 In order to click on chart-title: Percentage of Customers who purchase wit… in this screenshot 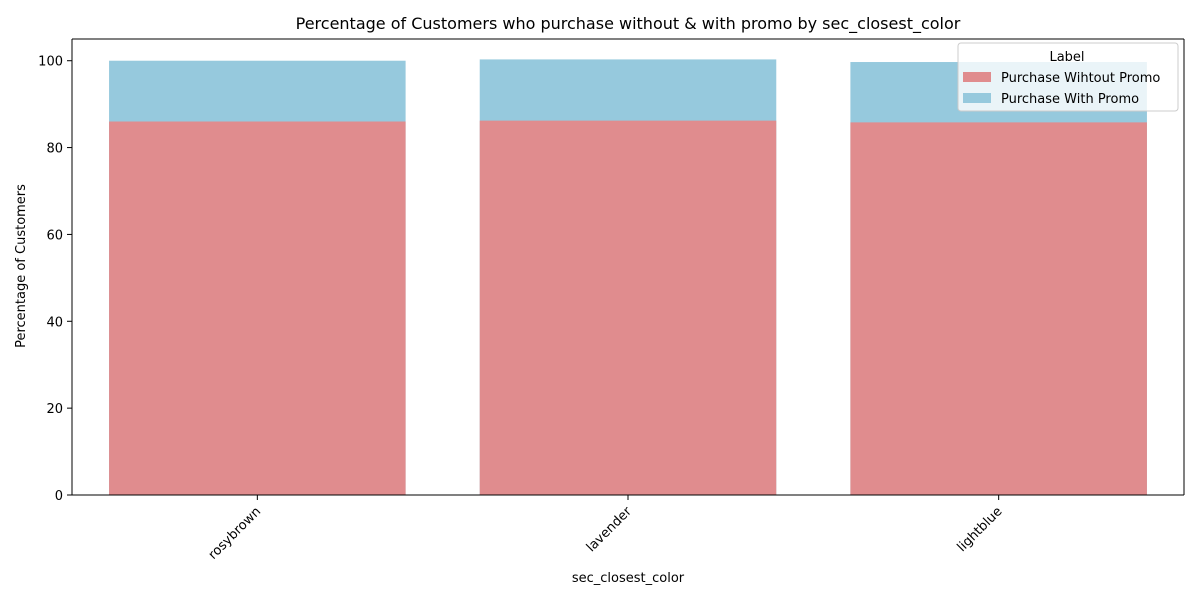, I will do `click(628, 24)`.